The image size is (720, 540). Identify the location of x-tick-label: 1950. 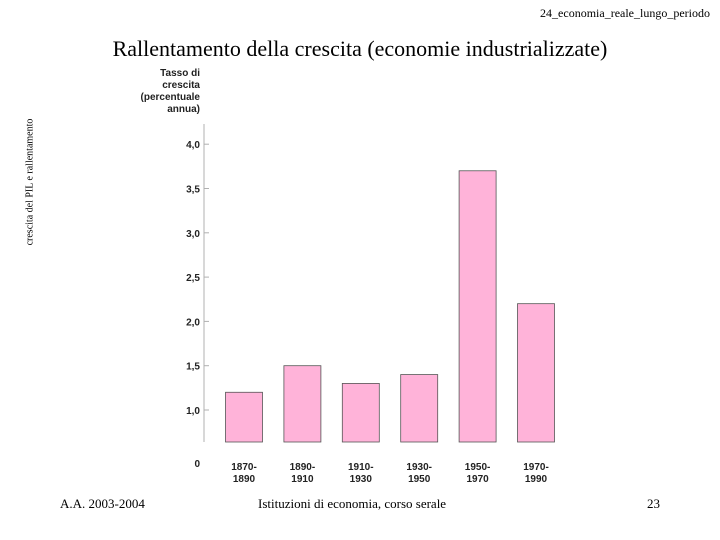
(419, 479).